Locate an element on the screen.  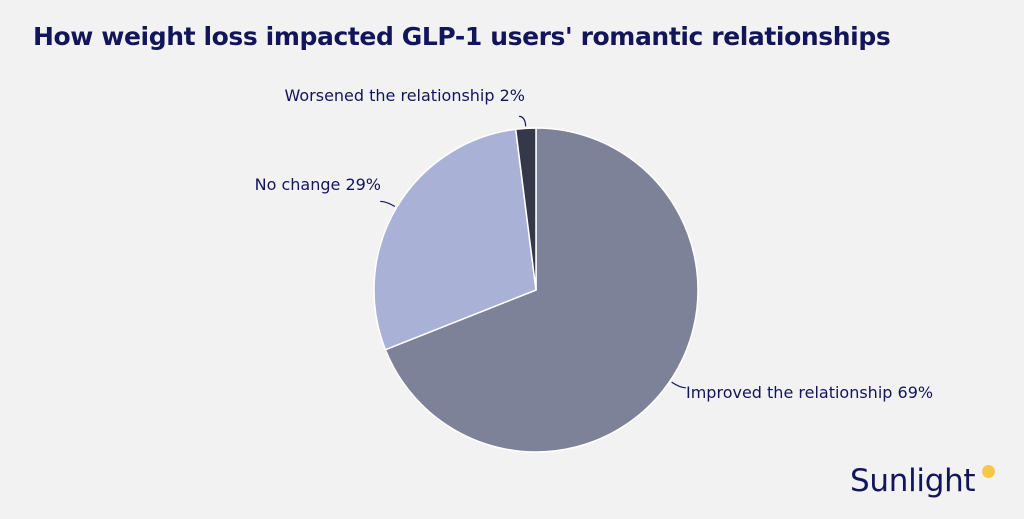
pie-slice-worsened-the-relationship is located at coordinates (525, 209).